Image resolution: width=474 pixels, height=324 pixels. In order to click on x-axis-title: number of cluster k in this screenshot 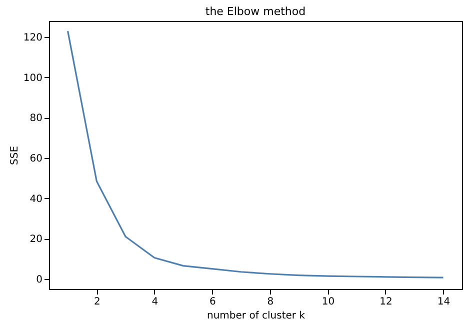, I will do `click(256, 316)`.